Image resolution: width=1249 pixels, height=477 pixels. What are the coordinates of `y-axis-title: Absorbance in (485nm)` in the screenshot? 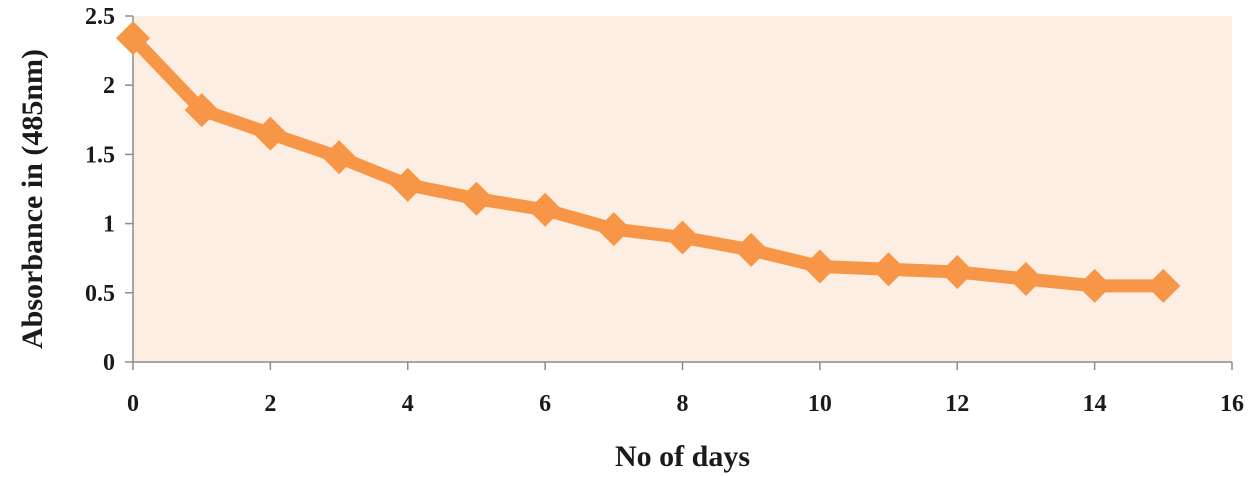 It's located at (32, 199).